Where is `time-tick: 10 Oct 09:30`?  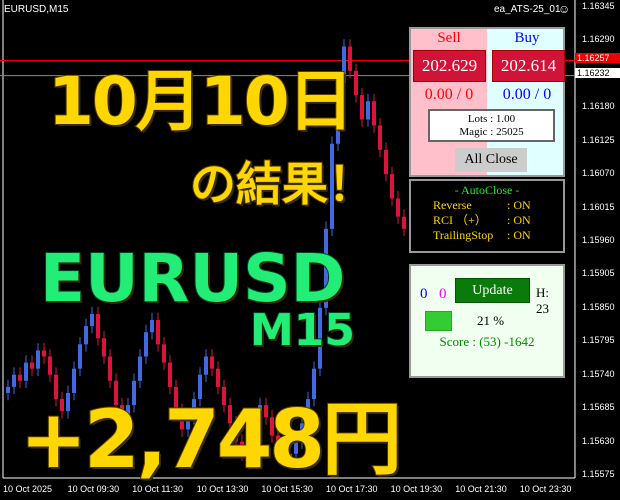 time-tick: 10 Oct 09:30 is located at coordinates (93, 489).